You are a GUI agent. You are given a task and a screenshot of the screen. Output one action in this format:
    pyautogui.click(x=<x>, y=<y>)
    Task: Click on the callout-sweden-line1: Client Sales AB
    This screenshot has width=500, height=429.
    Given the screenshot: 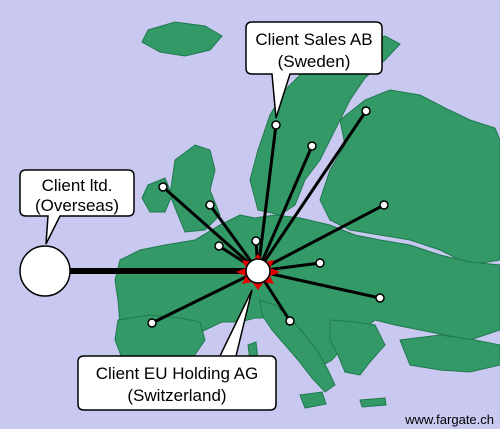 What is the action you would take?
    pyautogui.click(x=313, y=39)
    